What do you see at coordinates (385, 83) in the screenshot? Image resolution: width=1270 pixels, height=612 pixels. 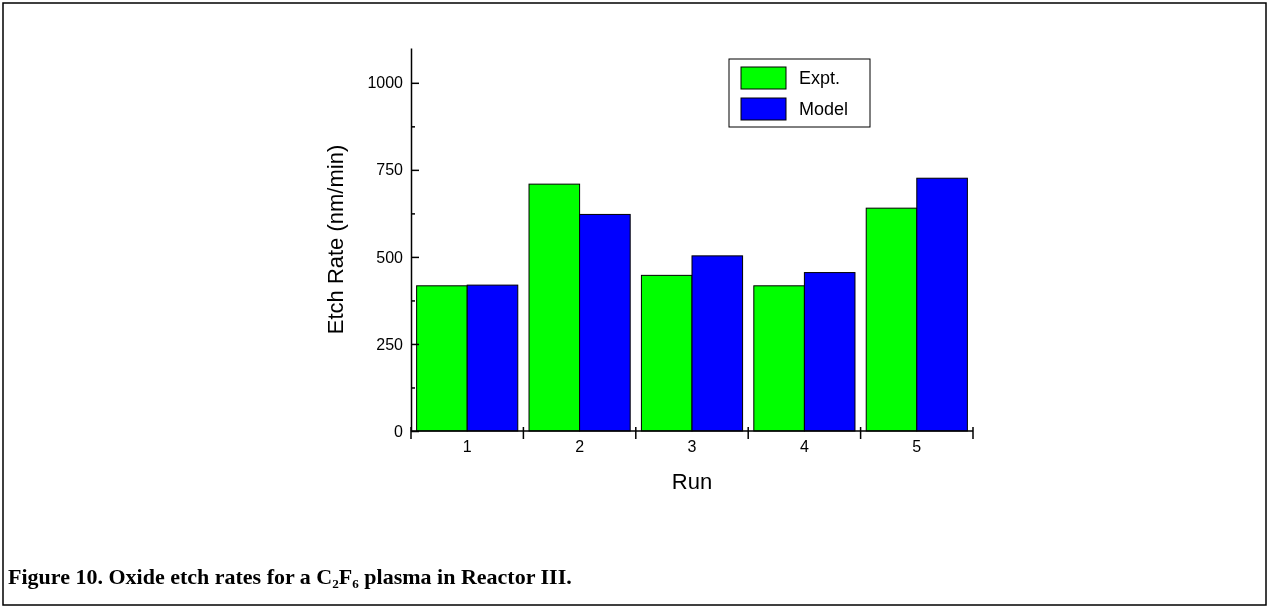 I see `y-tick-label: 1000` at bounding box center [385, 83].